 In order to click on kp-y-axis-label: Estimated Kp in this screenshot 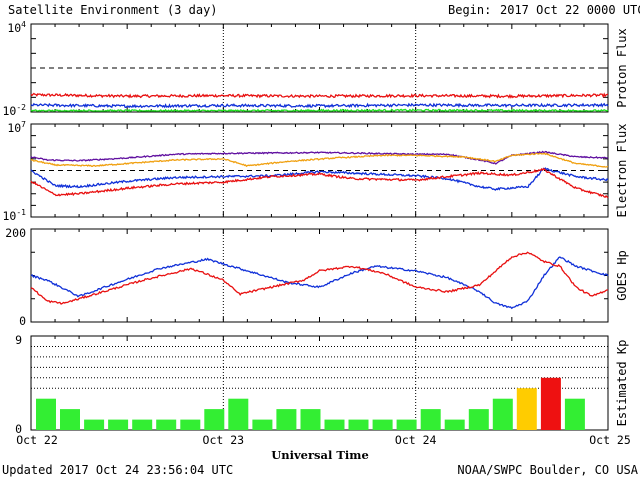, I will do `click(622, 383)`.